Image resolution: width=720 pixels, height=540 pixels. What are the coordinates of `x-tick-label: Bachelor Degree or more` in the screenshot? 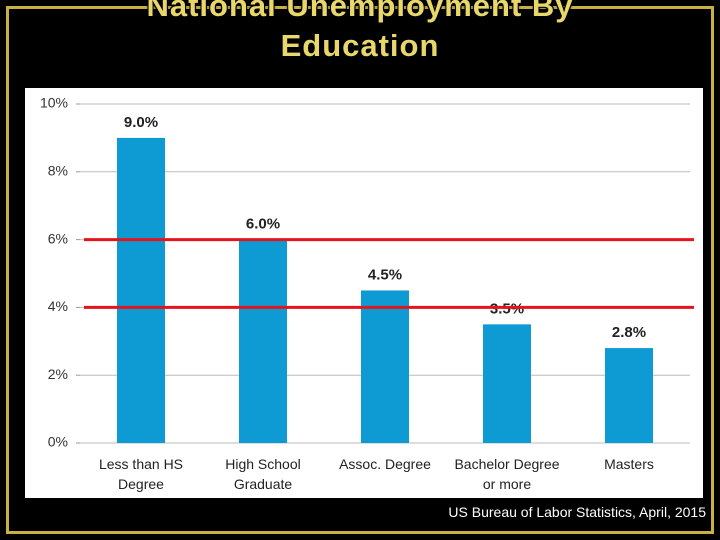 It's located at (507, 474).